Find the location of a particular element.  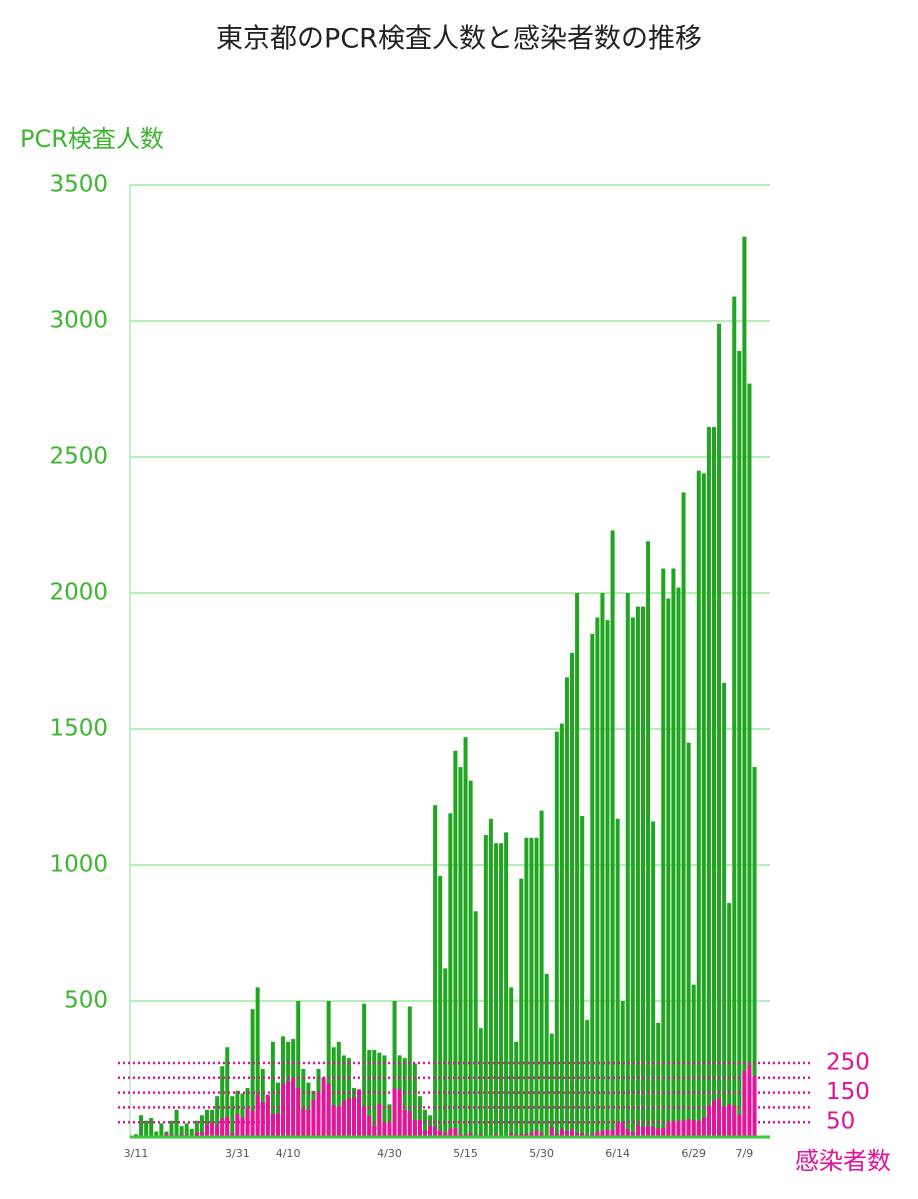

x-tick-label: 7/9 is located at coordinates (745, 1153).